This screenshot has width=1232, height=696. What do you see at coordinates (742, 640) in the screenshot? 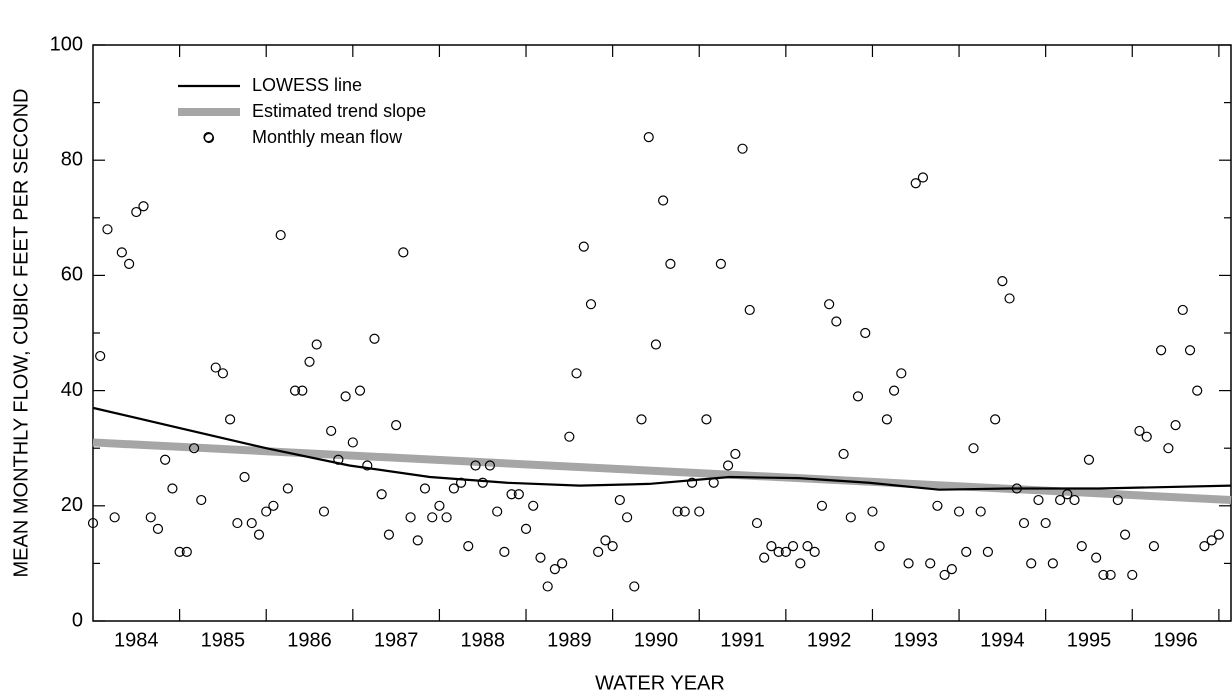
I see `x-tick-label: 1991` at bounding box center [742, 640].